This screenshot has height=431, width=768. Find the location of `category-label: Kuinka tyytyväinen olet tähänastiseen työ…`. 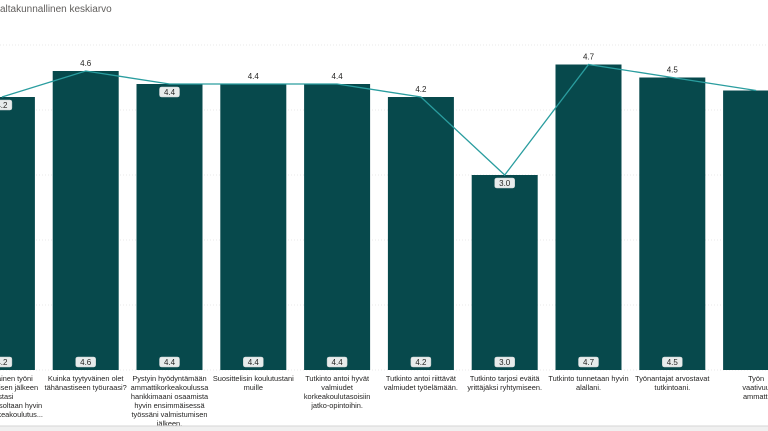

category-label: Kuinka tyytyväinen olet tähänastiseen työ… is located at coordinates (86, 383).